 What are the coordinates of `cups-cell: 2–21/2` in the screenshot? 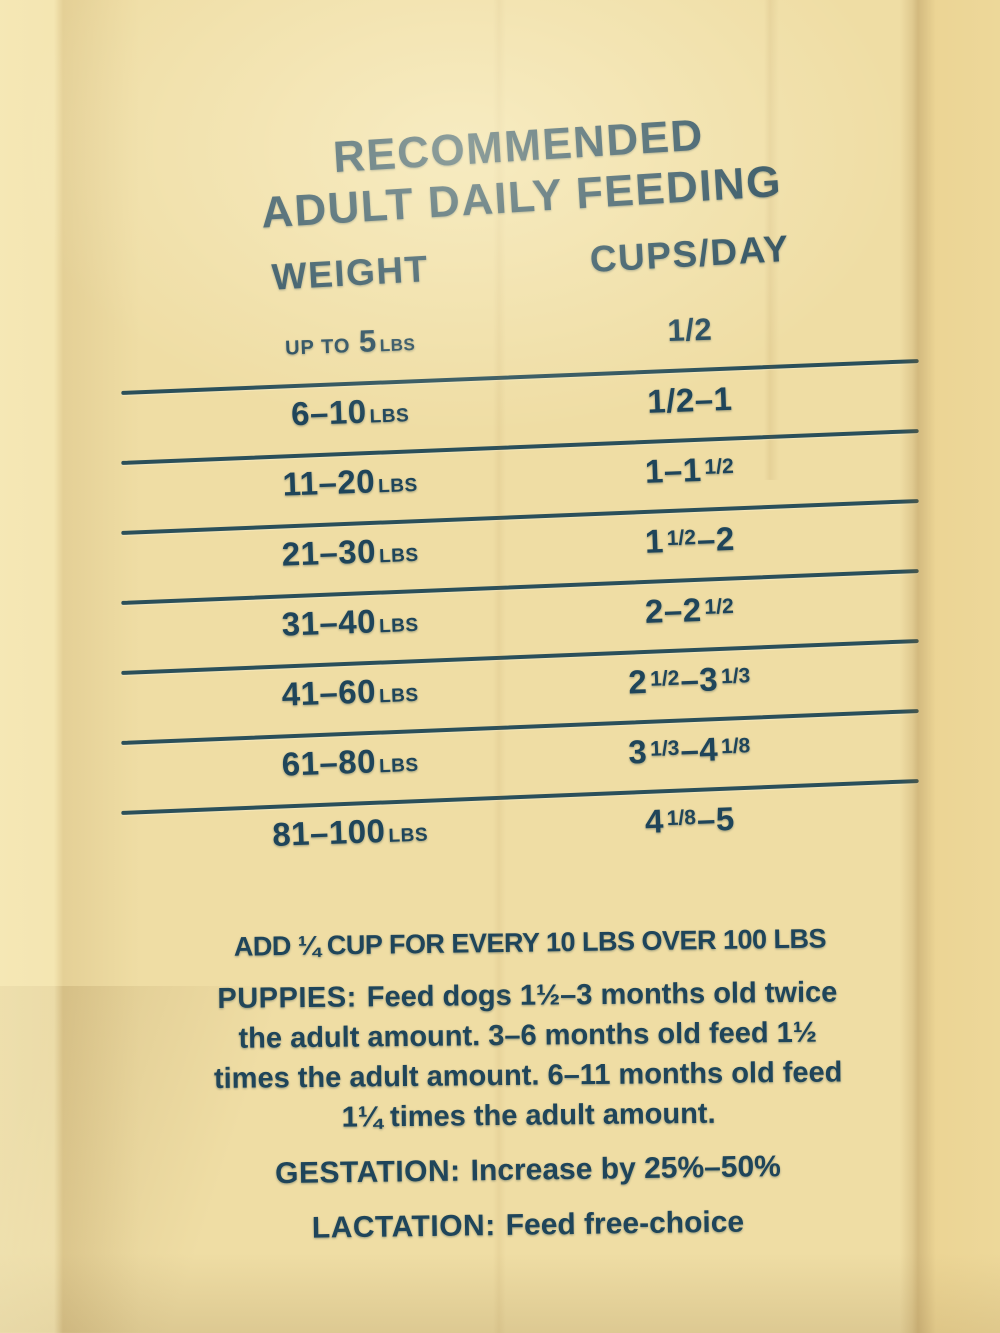 It's located at (689, 610).